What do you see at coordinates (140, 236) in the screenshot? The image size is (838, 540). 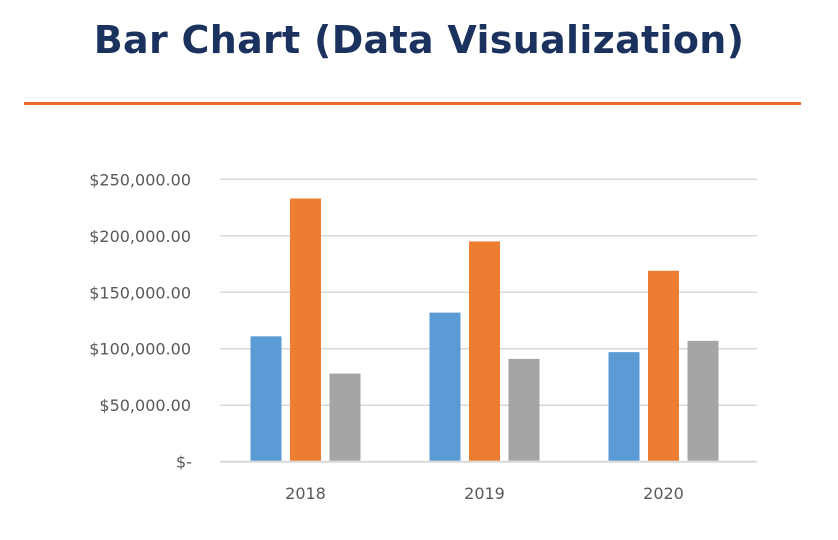 I see `y-tick-label: $200,000.00` at bounding box center [140, 236].